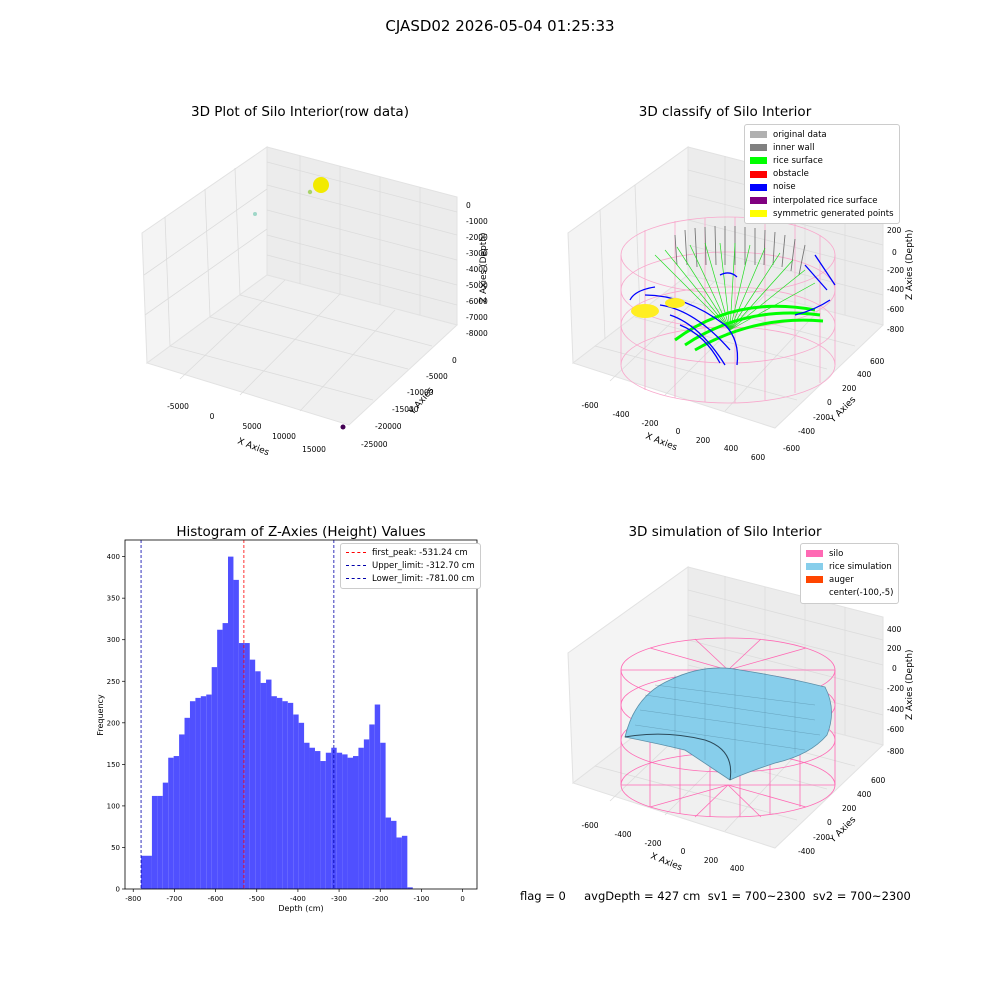 This screenshot has width=1000, height=1000. I want to click on x-tick-label: -800, so click(133, 899).